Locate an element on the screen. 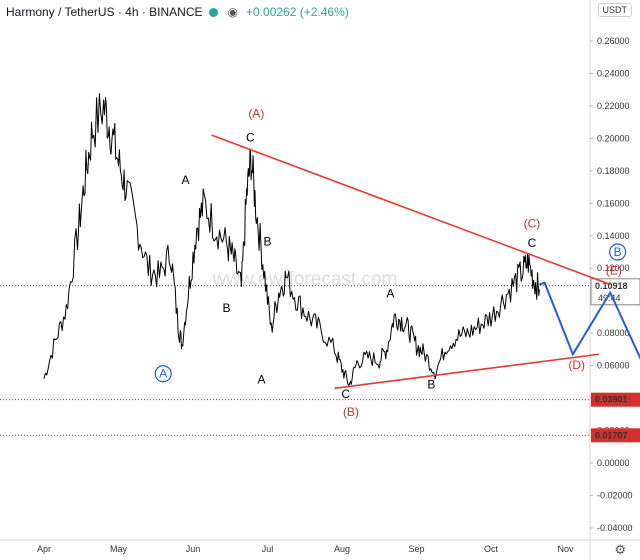  x-tick-label: Oct is located at coordinates (491, 549).